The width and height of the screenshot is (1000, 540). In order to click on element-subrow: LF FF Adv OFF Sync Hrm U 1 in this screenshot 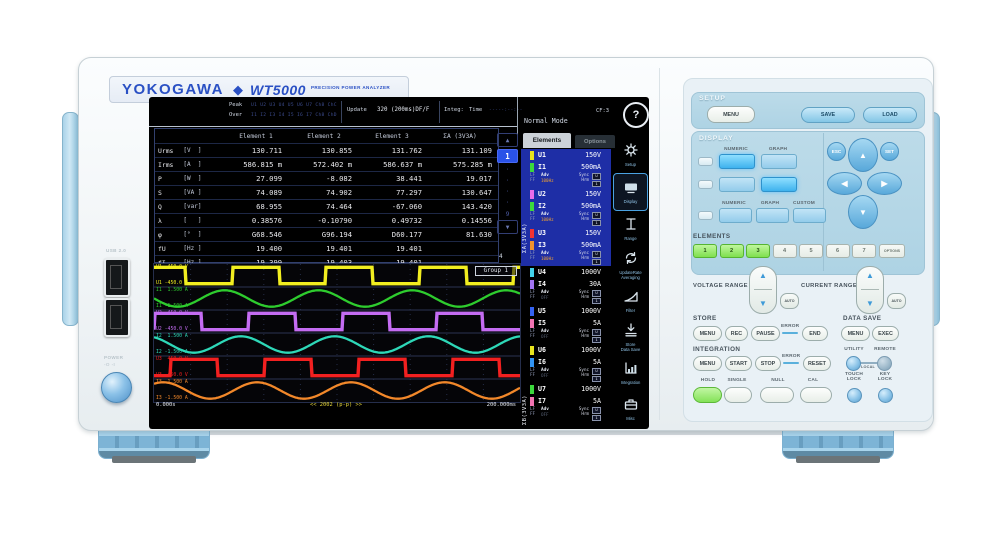, I will do `click(570, 414)`.